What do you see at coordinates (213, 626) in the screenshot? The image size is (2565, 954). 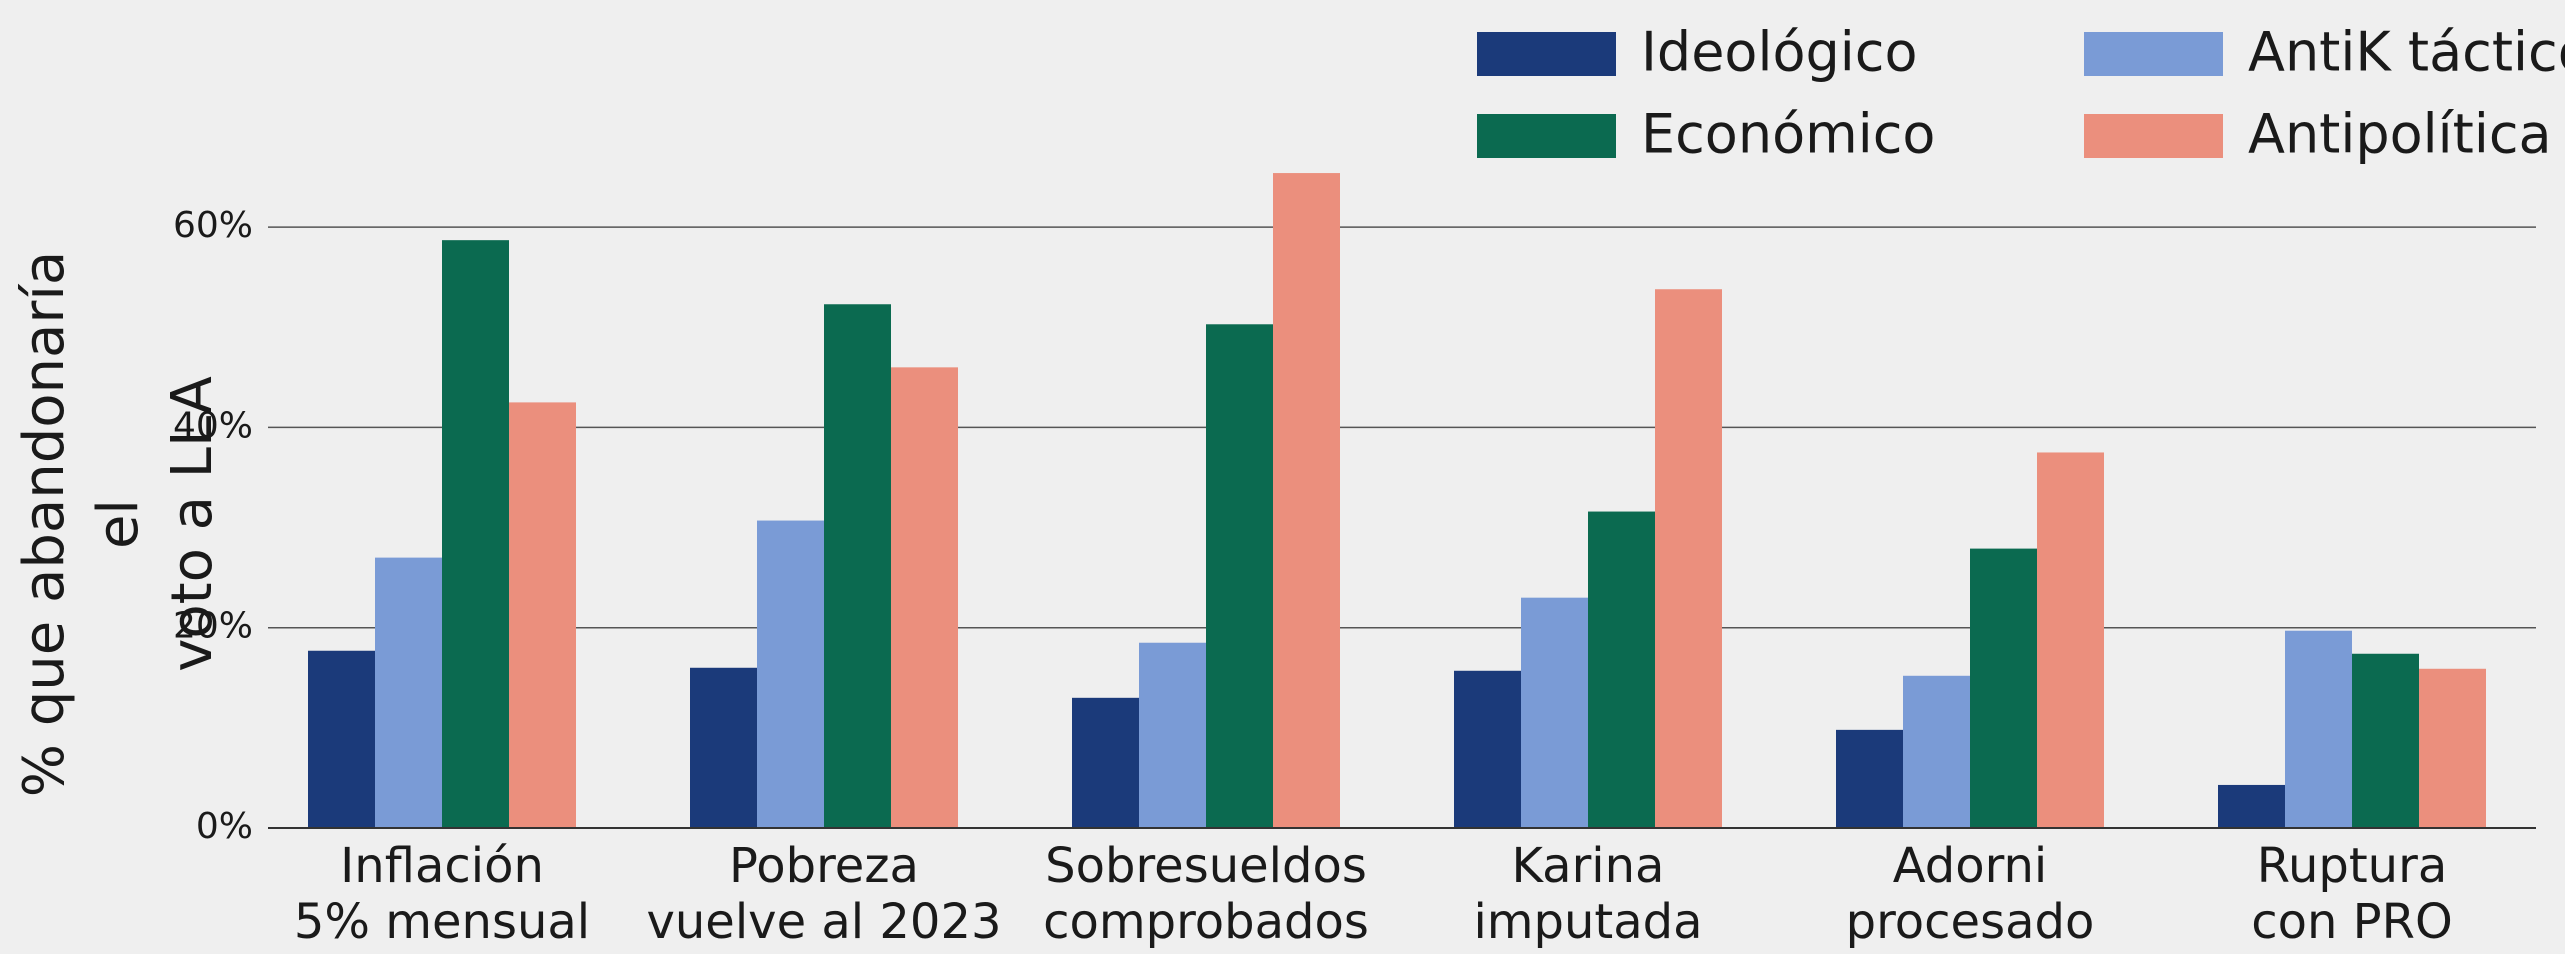 I see `y-tick-label: 20%` at bounding box center [213, 626].